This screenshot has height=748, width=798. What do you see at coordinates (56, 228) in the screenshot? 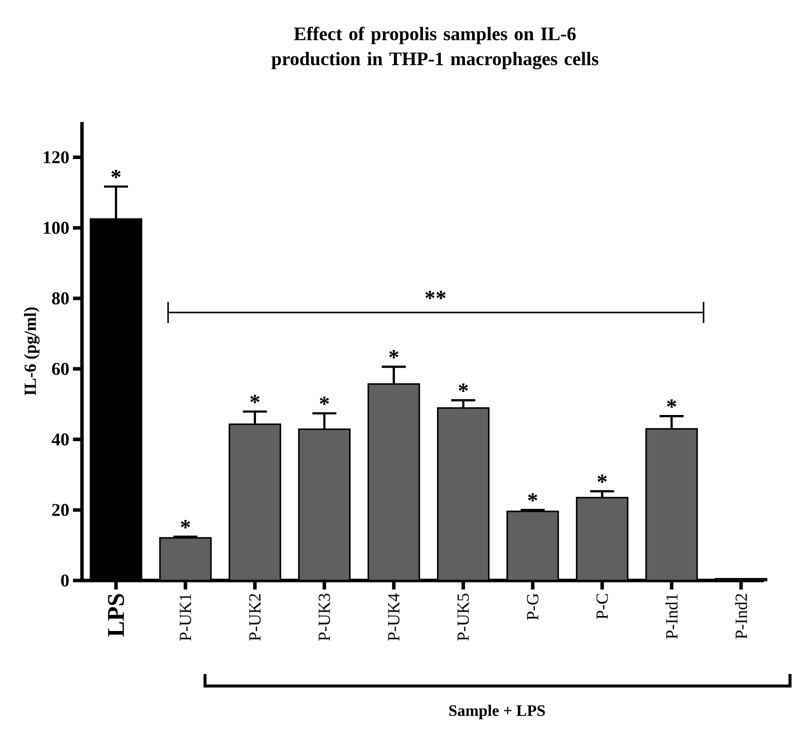
I see `y-tick-label: 100` at bounding box center [56, 228].